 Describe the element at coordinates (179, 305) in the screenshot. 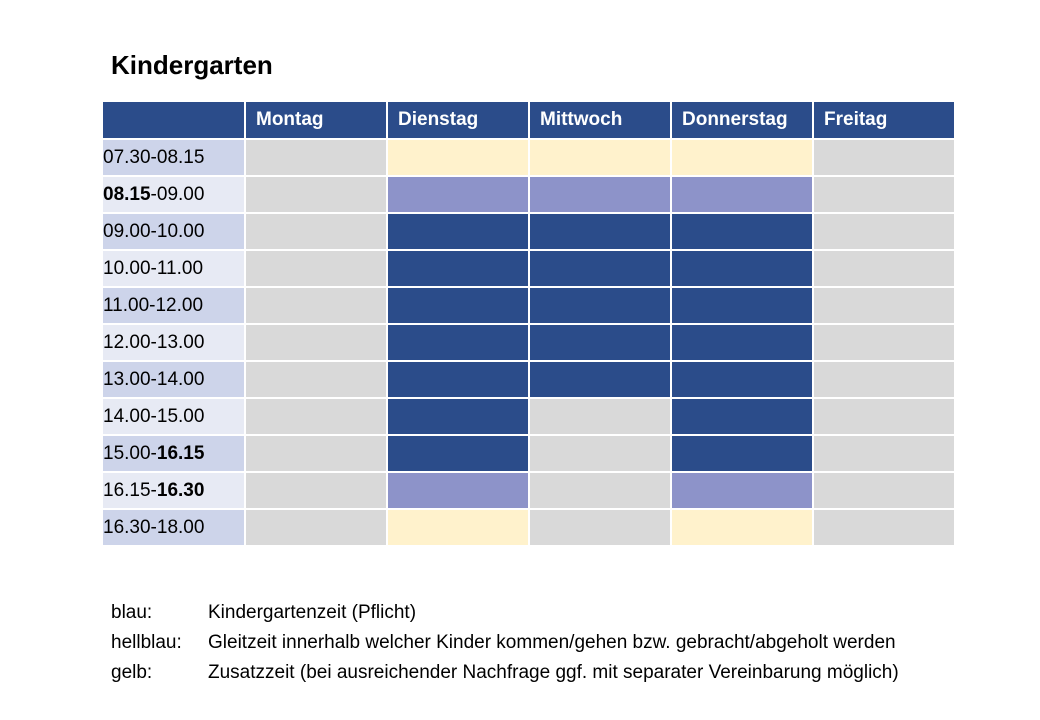

I see `time-end: 12.00` at that location.